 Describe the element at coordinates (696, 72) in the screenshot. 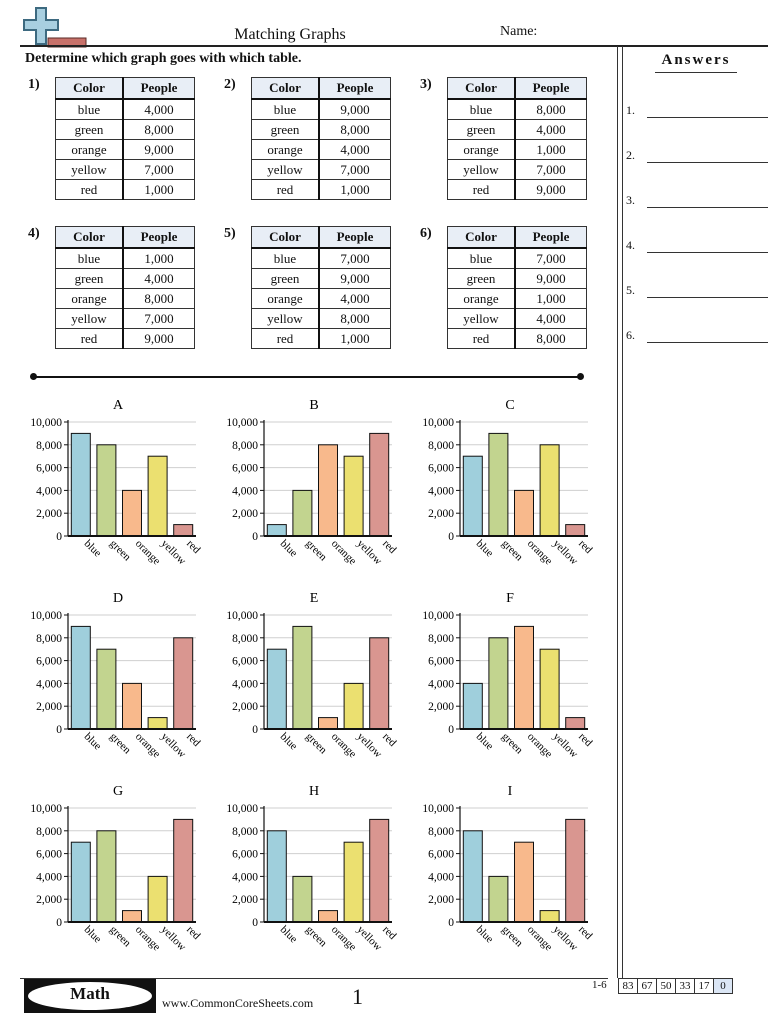

I see `answers-title-underline` at that location.